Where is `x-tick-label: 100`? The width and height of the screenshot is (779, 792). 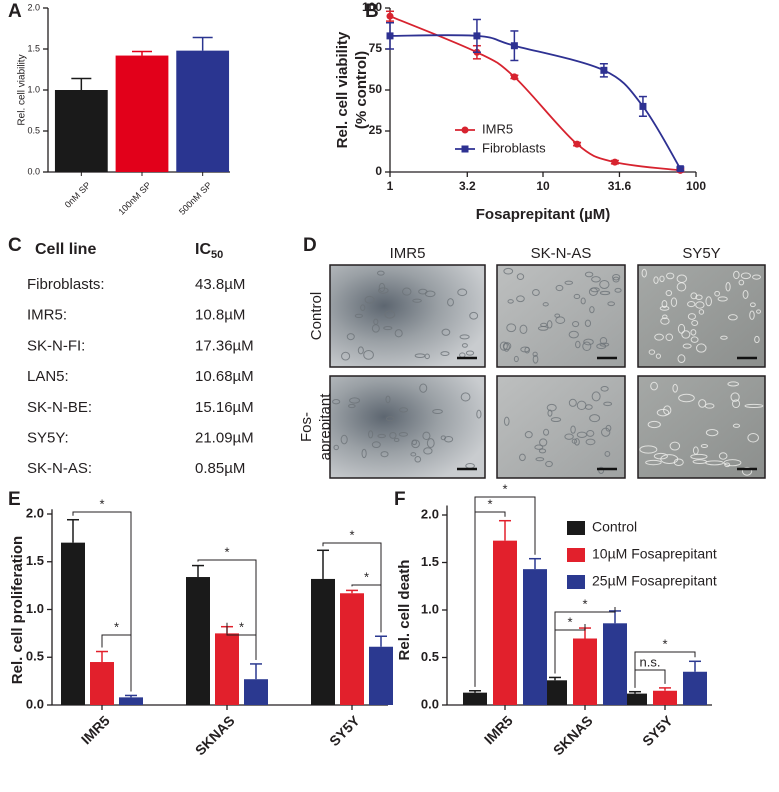
x-tick-label: 100 is located at coordinates (696, 186).